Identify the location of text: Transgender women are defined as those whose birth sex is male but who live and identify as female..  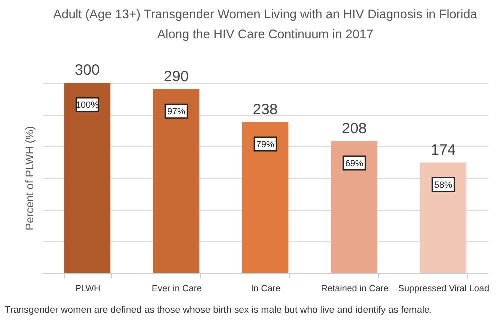
(218, 310).